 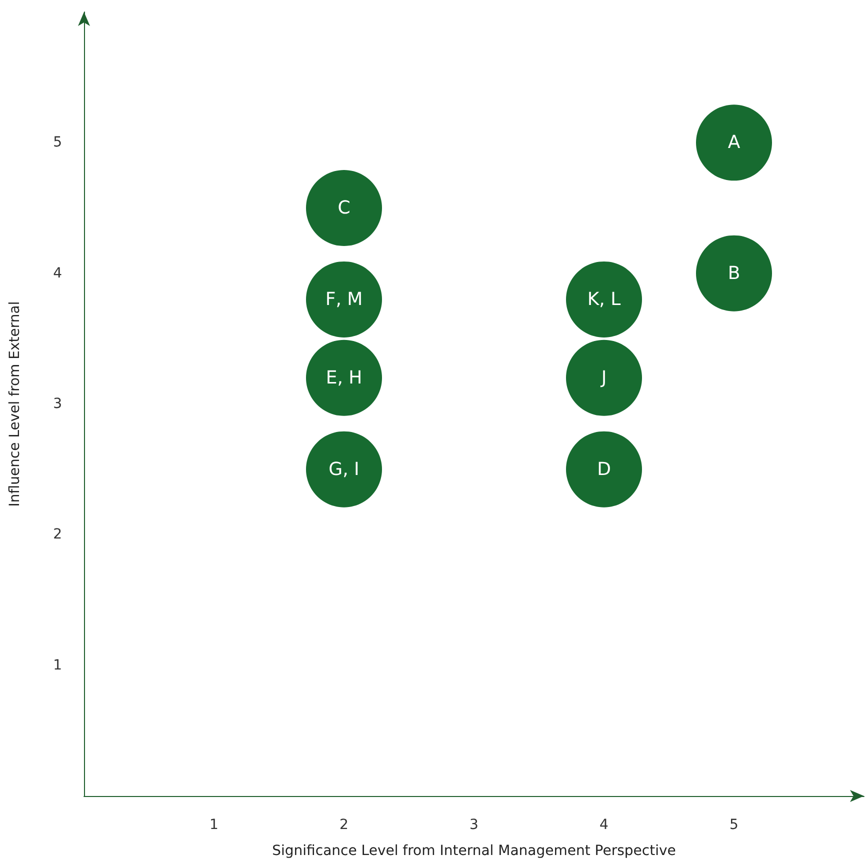 I want to click on data-label: A, so click(x=734, y=143).